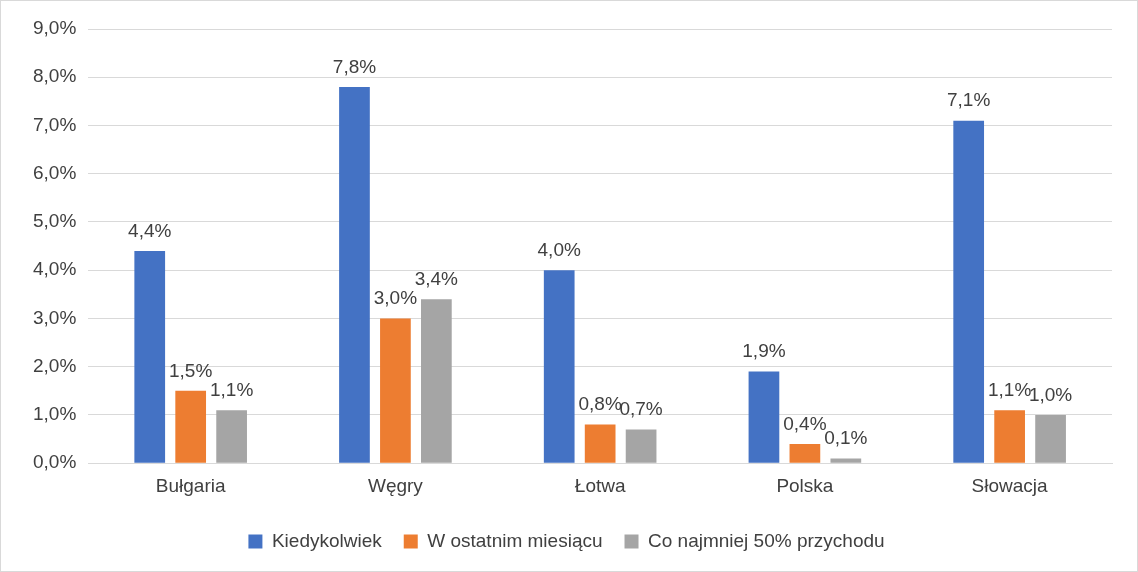 The height and width of the screenshot is (572, 1138). I want to click on y-tick-label: 8,0%, so click(54, 76).